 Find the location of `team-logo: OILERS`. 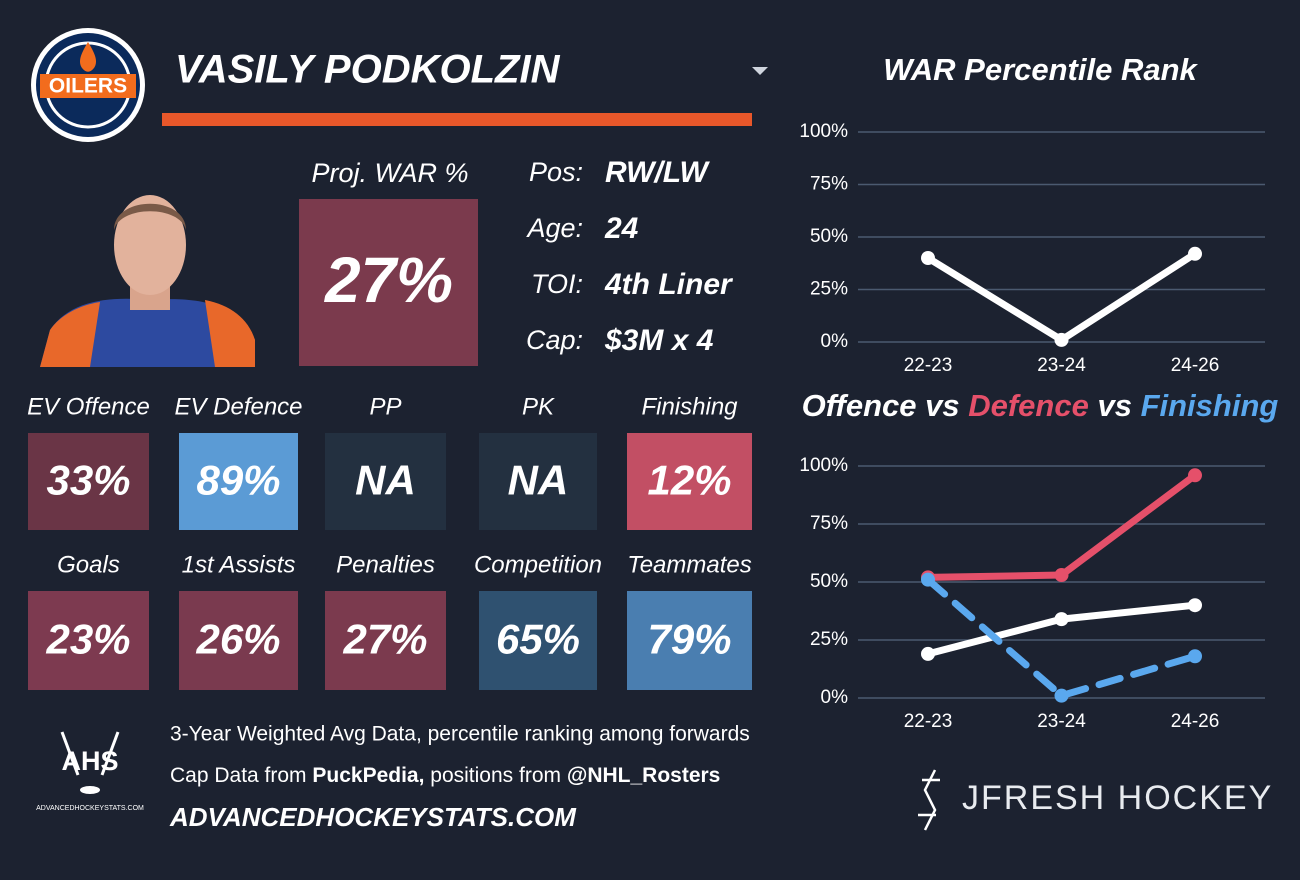

team-logo: OILERS is located at coordinates (88, 85).